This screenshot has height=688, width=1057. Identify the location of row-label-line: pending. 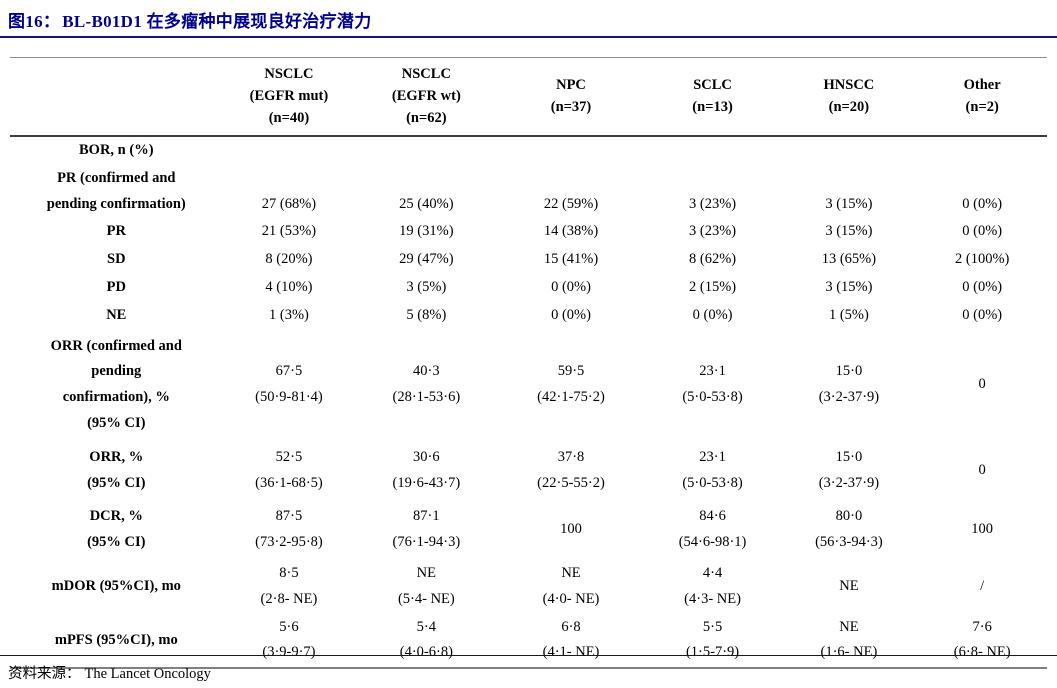
(116, 371).